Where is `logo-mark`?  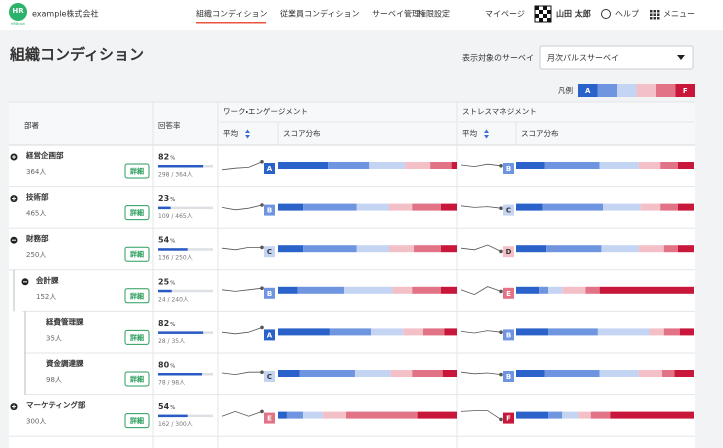 logo-mark is located at coordinates (18, 12).